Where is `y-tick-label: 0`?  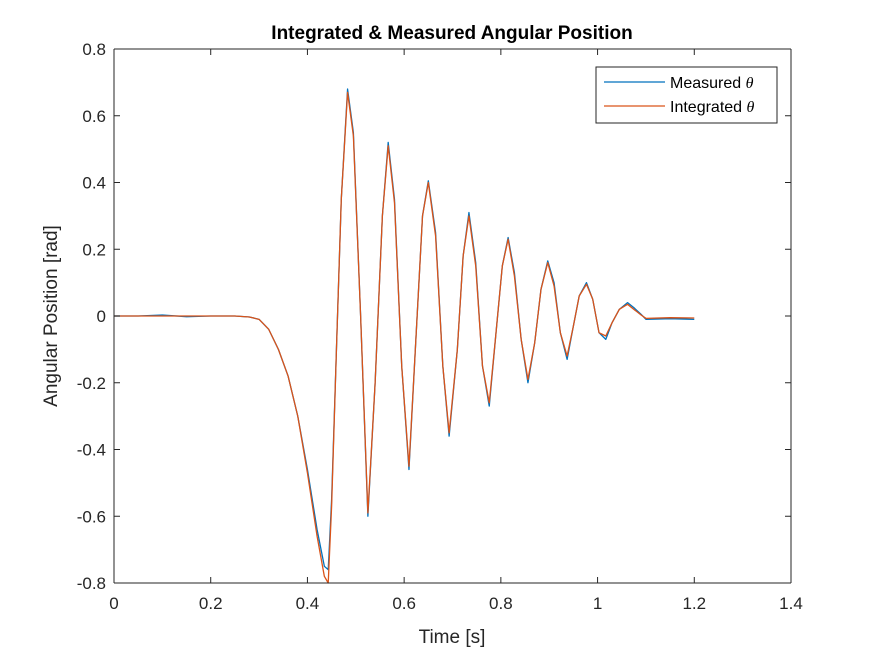
y-tick-label: 0 is located at coordinates (101, 316).